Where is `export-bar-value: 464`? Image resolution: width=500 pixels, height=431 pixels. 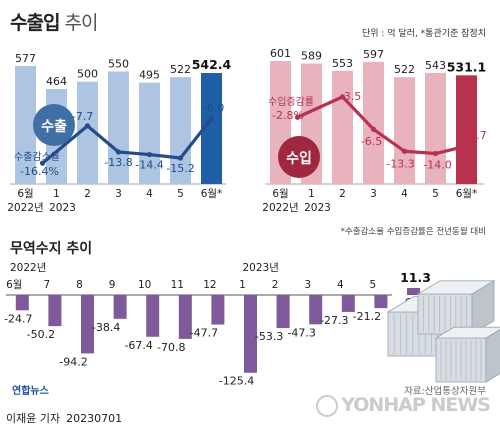 export-bar-value: 464 is located at coordinates (56, 81).